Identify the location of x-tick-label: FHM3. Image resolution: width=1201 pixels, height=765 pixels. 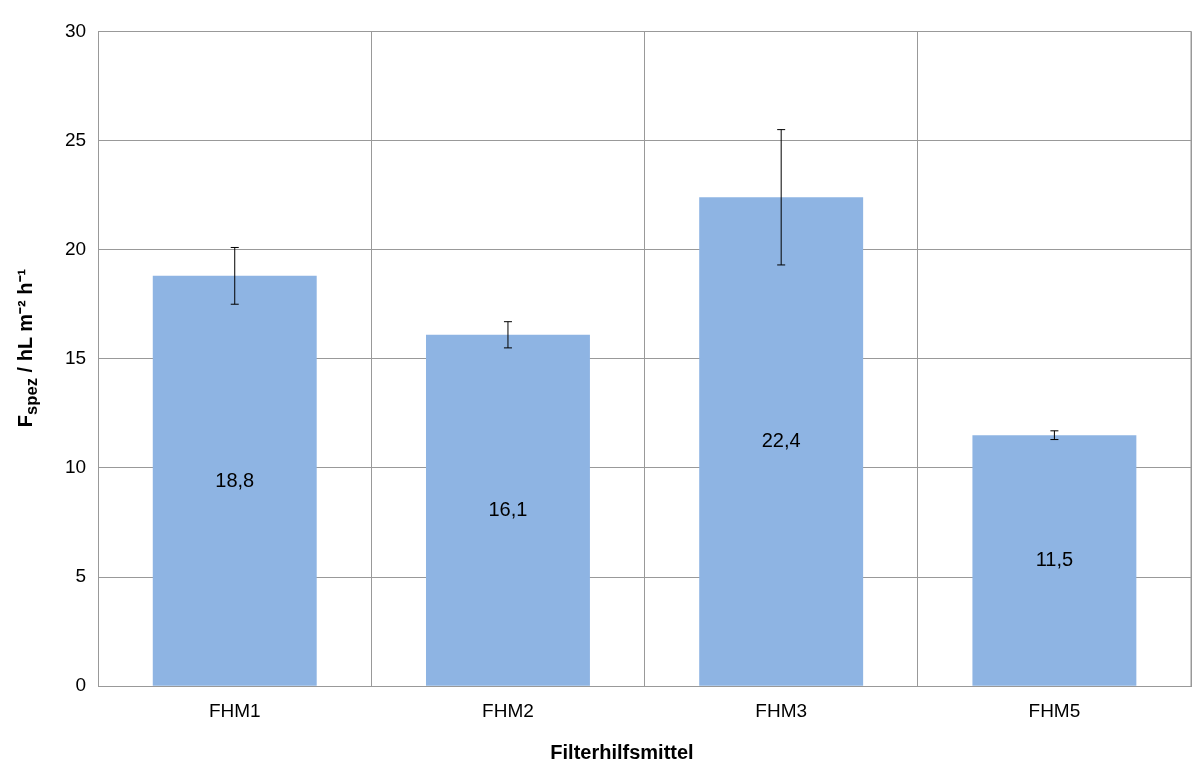
(781, 710).